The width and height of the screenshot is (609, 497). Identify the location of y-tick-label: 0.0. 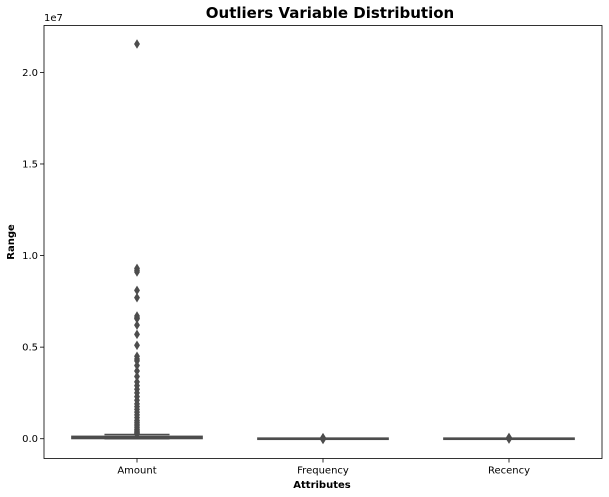
(30, 439).